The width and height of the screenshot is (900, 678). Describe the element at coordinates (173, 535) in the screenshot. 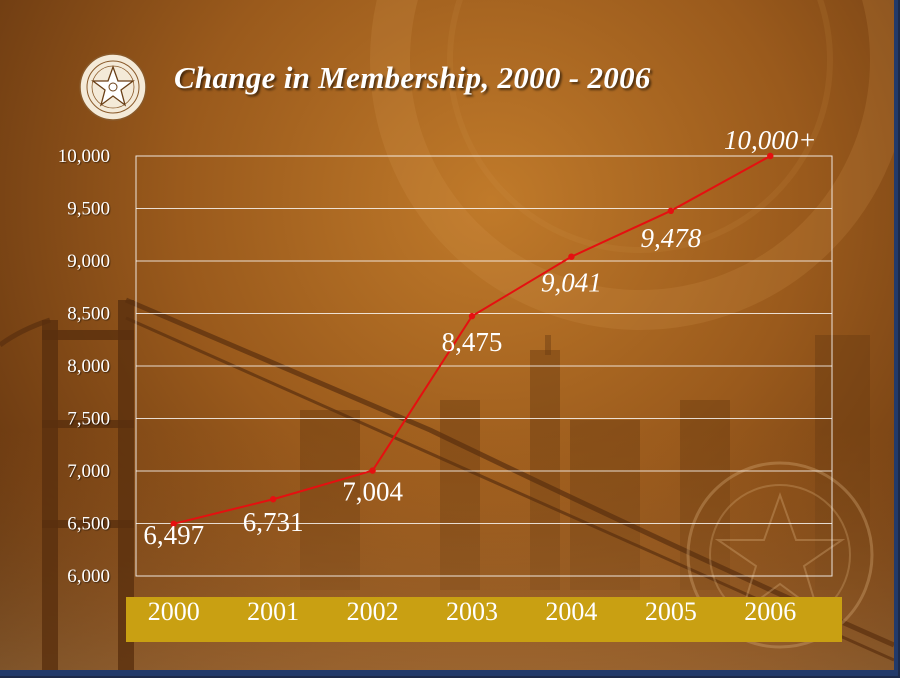

I see `data-label: 6,497` at that location.